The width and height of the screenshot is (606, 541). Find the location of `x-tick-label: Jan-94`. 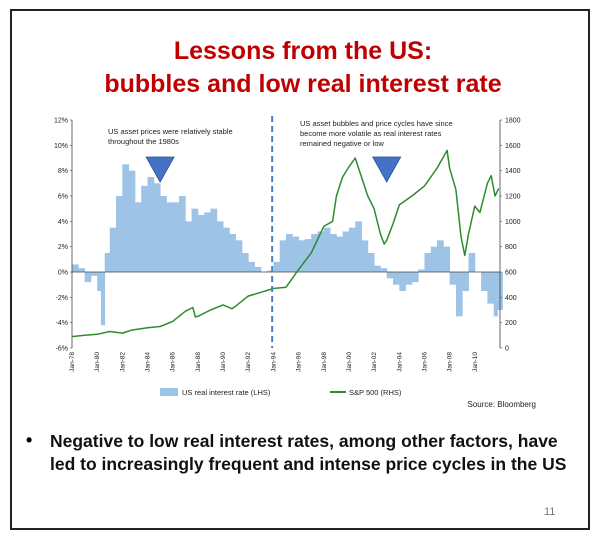

x-tick-label: Jan-94 is located at coordinates (273, 362).